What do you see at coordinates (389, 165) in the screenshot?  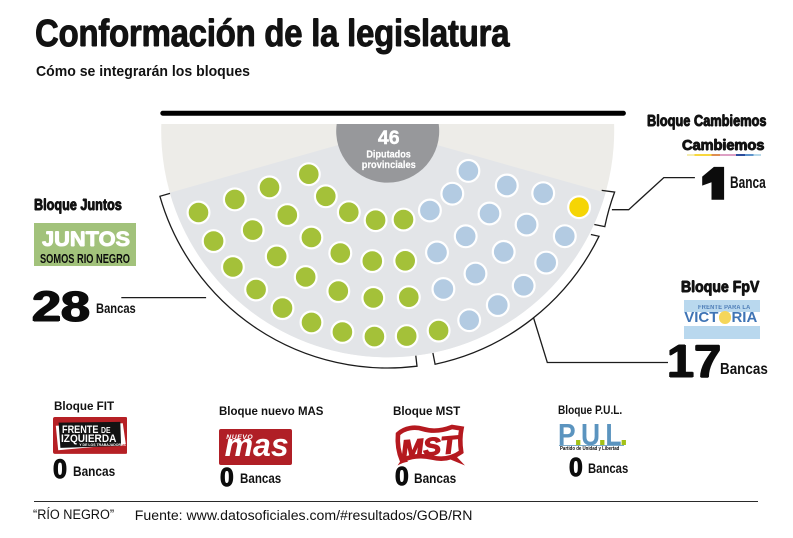 I see `svg-text: provinciales` at bounding box center [389, 165].